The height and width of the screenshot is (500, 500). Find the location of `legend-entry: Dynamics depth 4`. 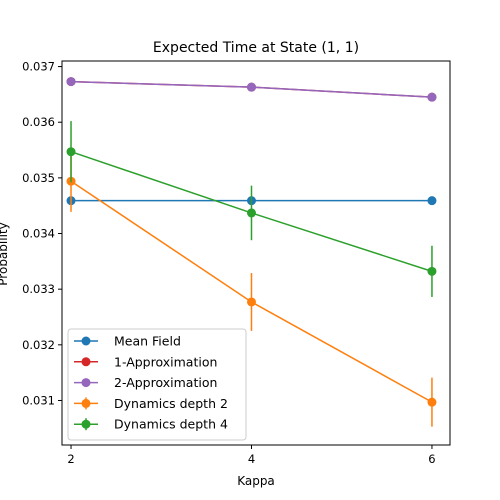

legend-entry: Dynamics depth 4 is located at coordinates (151, 424).